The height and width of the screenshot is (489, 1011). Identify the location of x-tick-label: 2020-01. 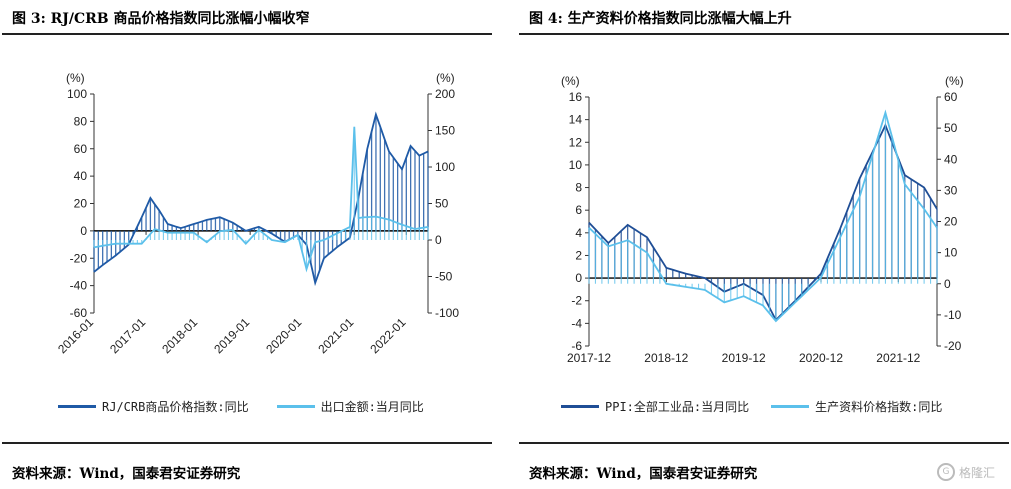
(283, 335).